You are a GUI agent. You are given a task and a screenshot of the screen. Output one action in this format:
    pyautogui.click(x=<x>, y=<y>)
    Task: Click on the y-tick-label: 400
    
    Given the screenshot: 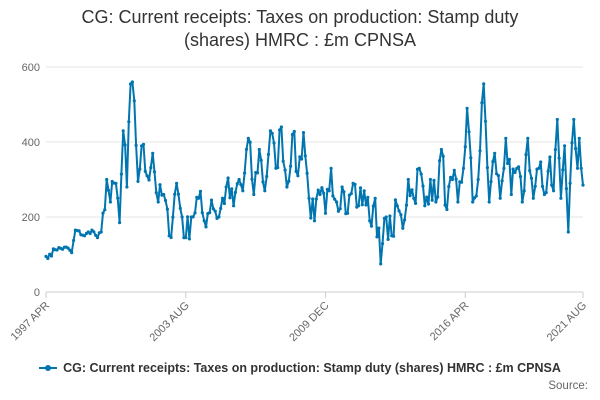 What is the action you would take?
    pyautogui.click(x=31, y=143)
    